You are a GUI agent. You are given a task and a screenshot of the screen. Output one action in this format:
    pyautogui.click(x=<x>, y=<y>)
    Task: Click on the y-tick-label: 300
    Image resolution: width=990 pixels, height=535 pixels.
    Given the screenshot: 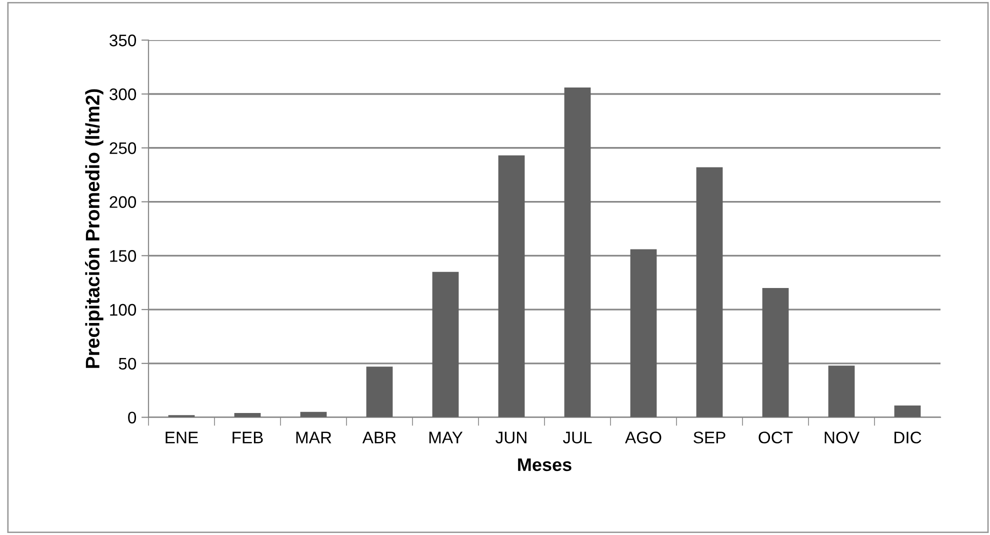 What is the action you would take?
    pyautogui.click(x=123, y=94)
    